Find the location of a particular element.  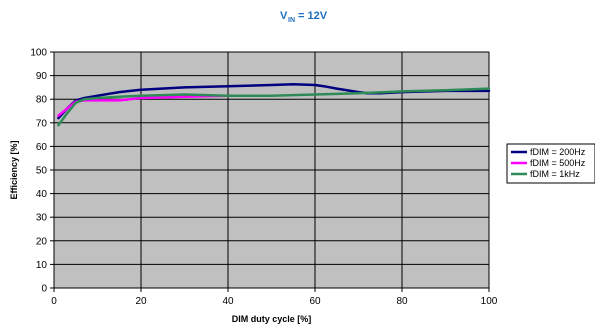

series-lines is located at coordinates (274, 105).